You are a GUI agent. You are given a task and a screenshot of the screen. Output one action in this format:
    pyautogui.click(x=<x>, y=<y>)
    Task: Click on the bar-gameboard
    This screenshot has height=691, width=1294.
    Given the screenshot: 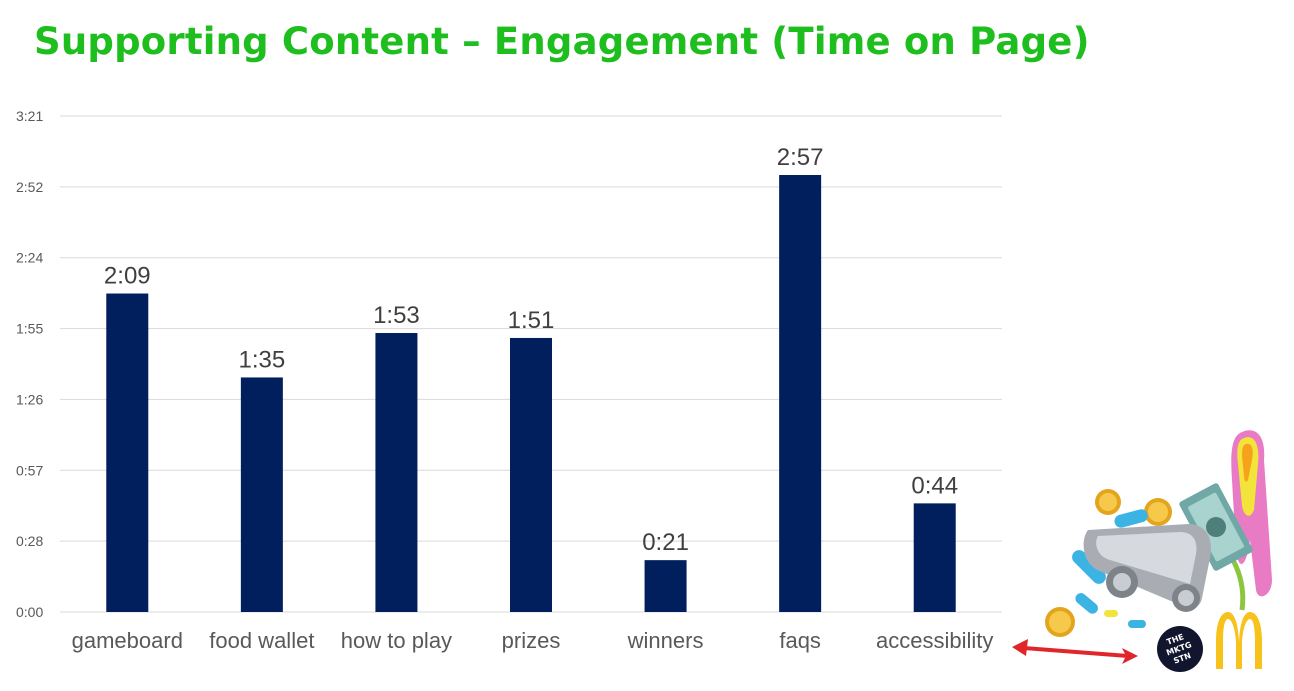 What is the action you would take?
    pyautogui.click(x=127, y=452)
    